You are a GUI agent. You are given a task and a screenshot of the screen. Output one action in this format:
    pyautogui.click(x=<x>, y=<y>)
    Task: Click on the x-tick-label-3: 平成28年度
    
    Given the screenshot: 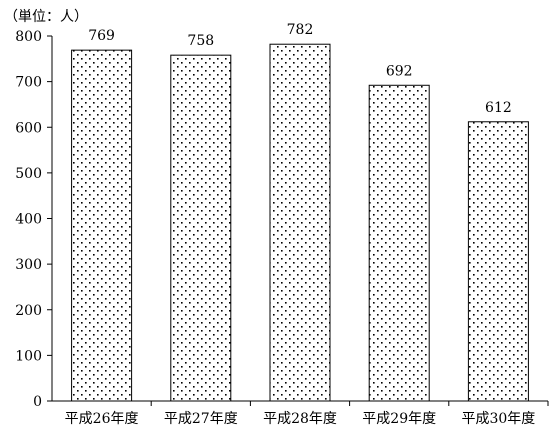 What is the action you would take?
    pyautogui.click(x=300, y=419)
    